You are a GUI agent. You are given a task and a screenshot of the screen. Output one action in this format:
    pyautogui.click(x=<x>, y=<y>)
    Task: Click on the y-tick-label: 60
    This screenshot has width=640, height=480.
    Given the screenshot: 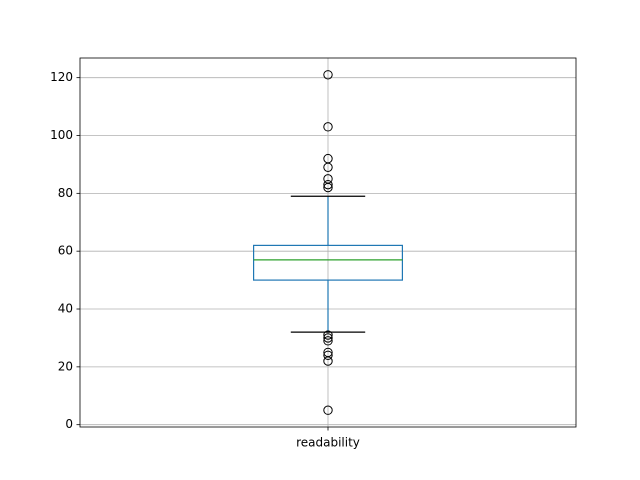 What is the action you would take?
    pyautogui.click(x=65, y=251)
    